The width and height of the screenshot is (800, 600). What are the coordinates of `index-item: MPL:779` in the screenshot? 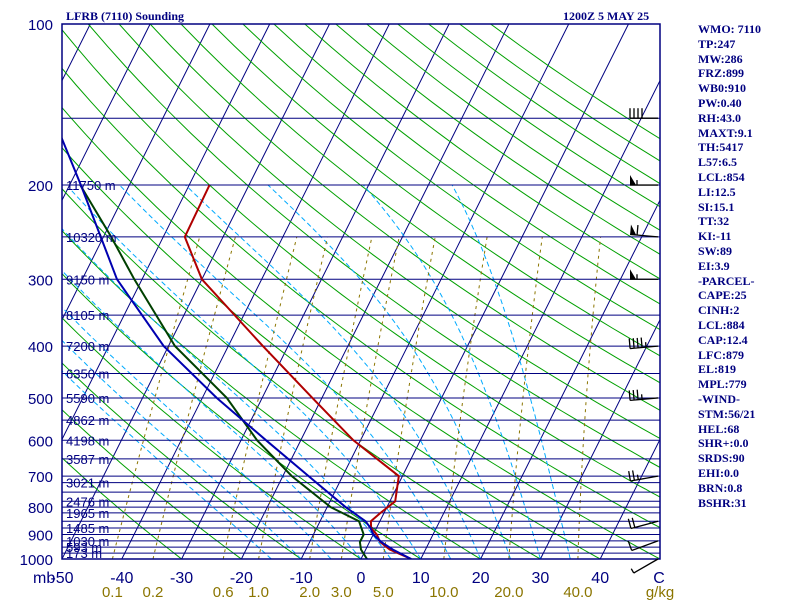 It's located at (722, 384).